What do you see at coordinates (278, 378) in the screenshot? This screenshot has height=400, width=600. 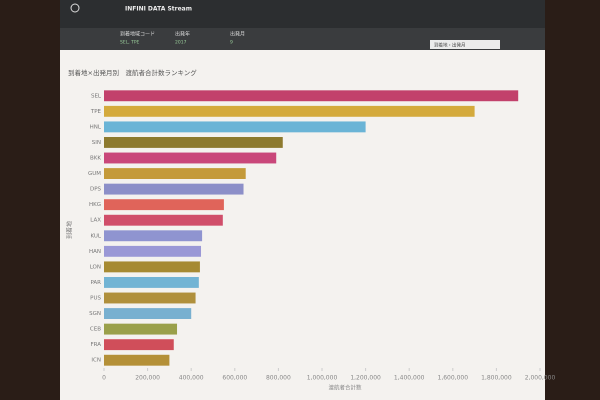 I see `x-tick-label: 800,000` at bounding box center [278, 378].